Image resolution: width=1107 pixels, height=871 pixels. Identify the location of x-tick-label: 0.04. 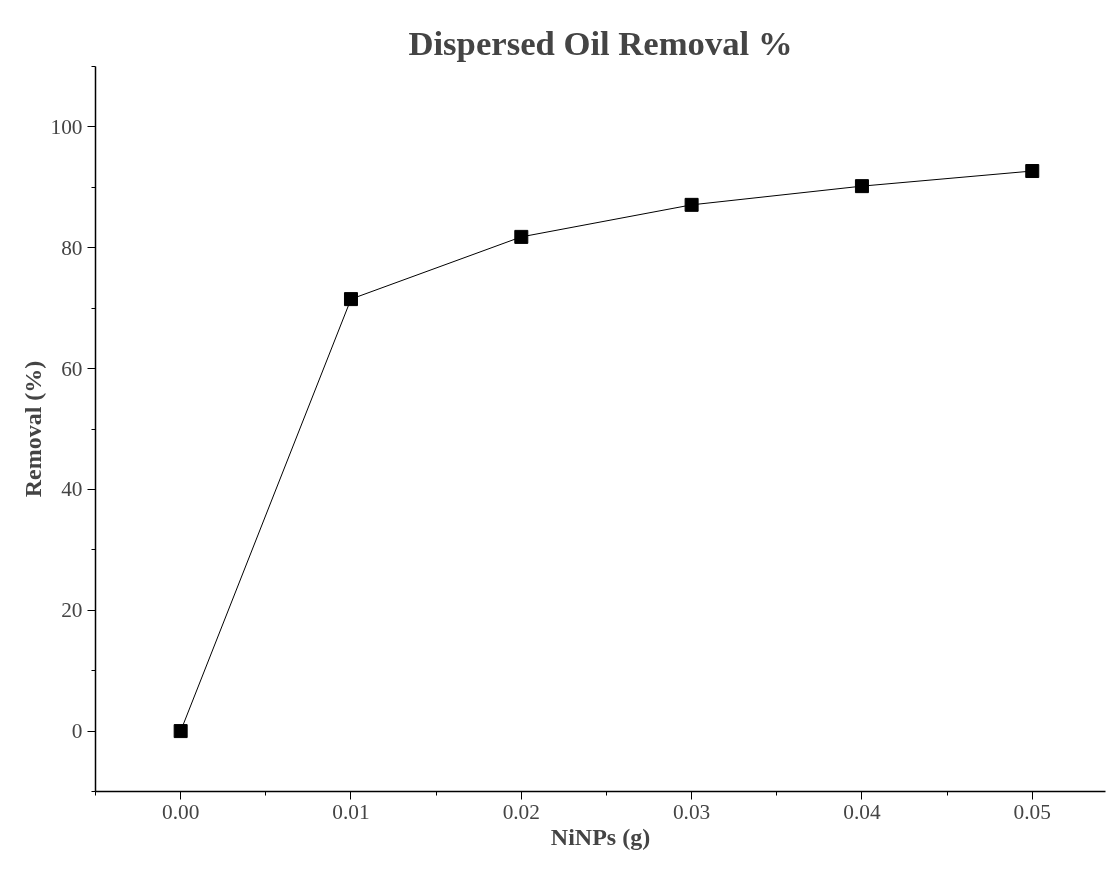
(862, 811).